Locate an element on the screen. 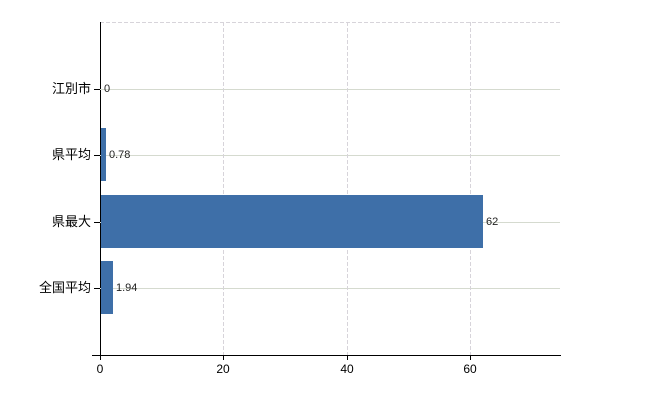 This screenshot has height=400, width=650. category-label: 全国平均 is located at coordinates (64, 287).